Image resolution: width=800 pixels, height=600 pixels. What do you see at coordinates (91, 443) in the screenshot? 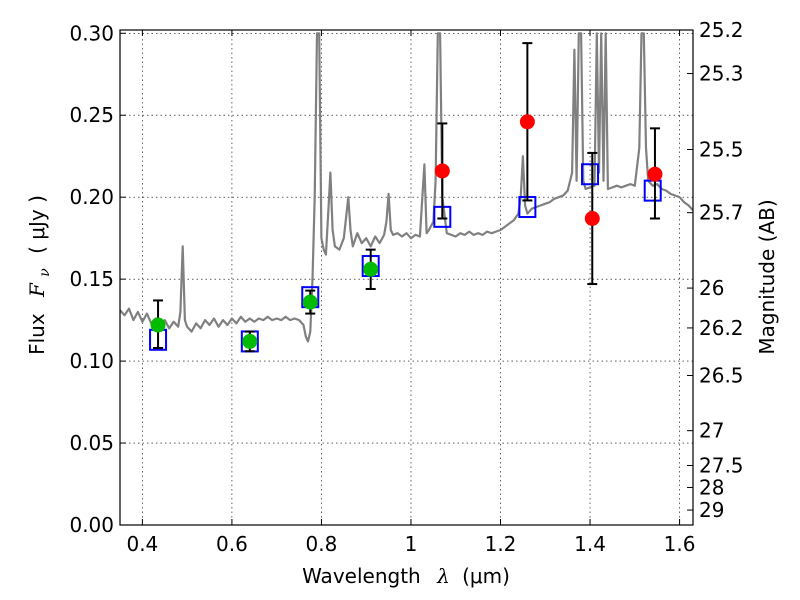
I see `y-tick-label: 0.05` at bounding box center [91, 443].